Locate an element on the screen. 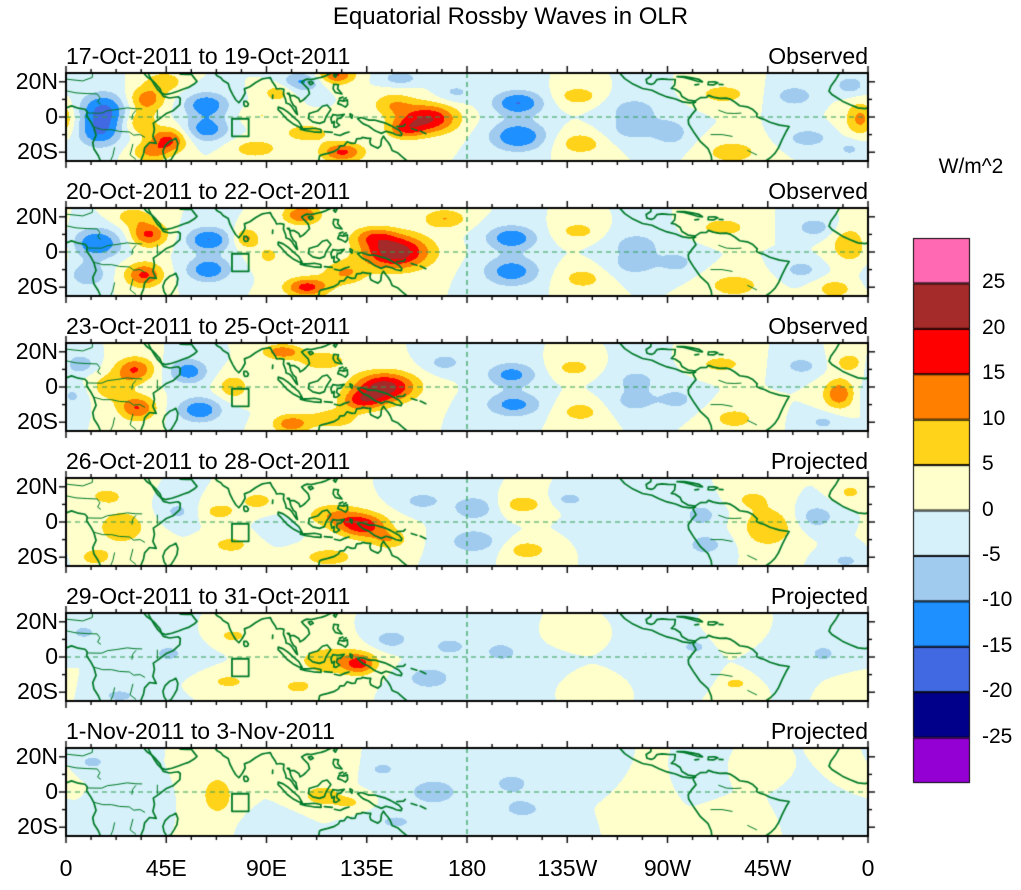 The width and height of the screenshot is (1021, 890). colorbar-tick-label: 5 is located at coordinates (988, 464).